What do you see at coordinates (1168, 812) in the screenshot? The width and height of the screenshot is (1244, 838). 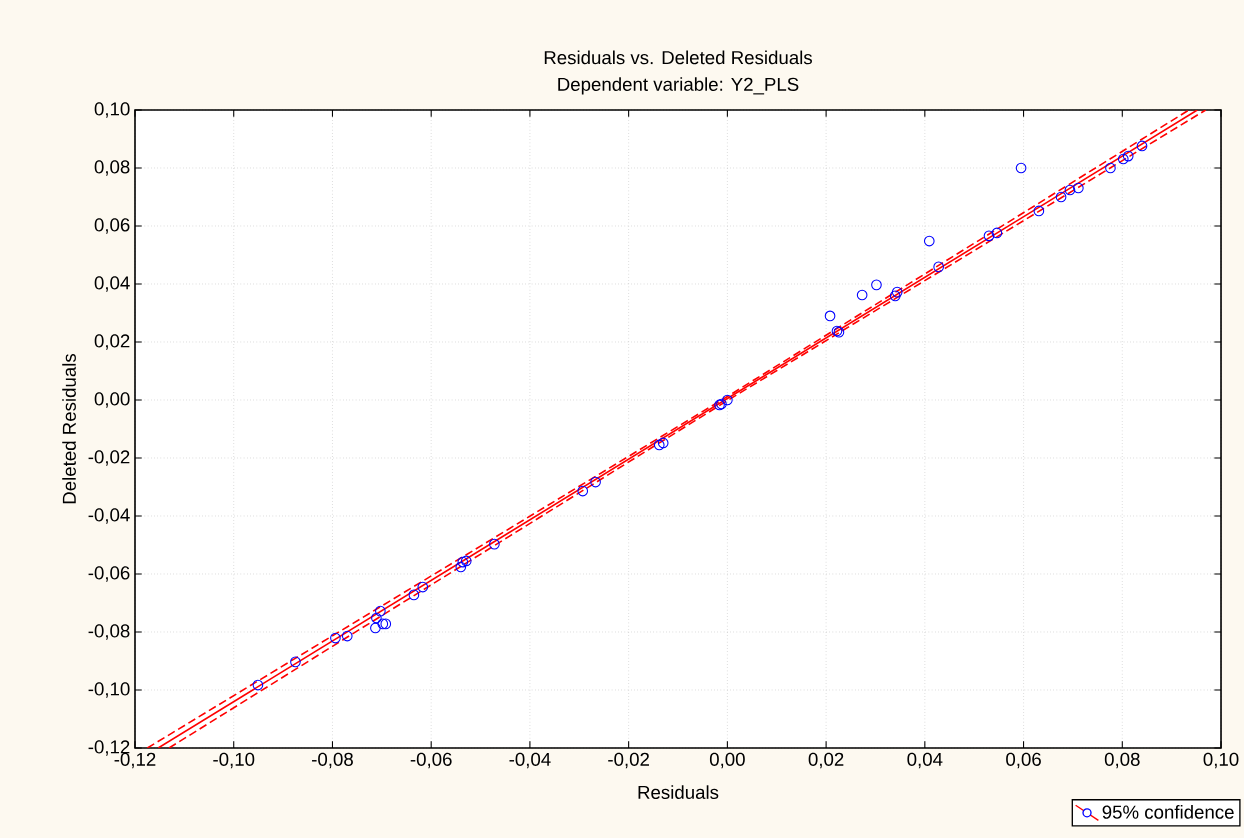 I see `legend-label: 95% confidence` at bounding box center [1168, 812].